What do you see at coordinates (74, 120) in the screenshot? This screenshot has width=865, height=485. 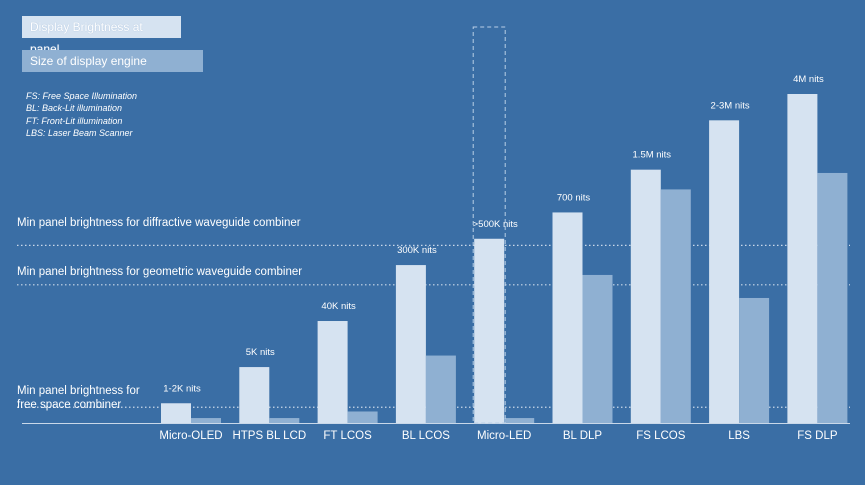 I see `abbr-ft: FT: Front-Lit illumination` at bounding box center [74, 120].